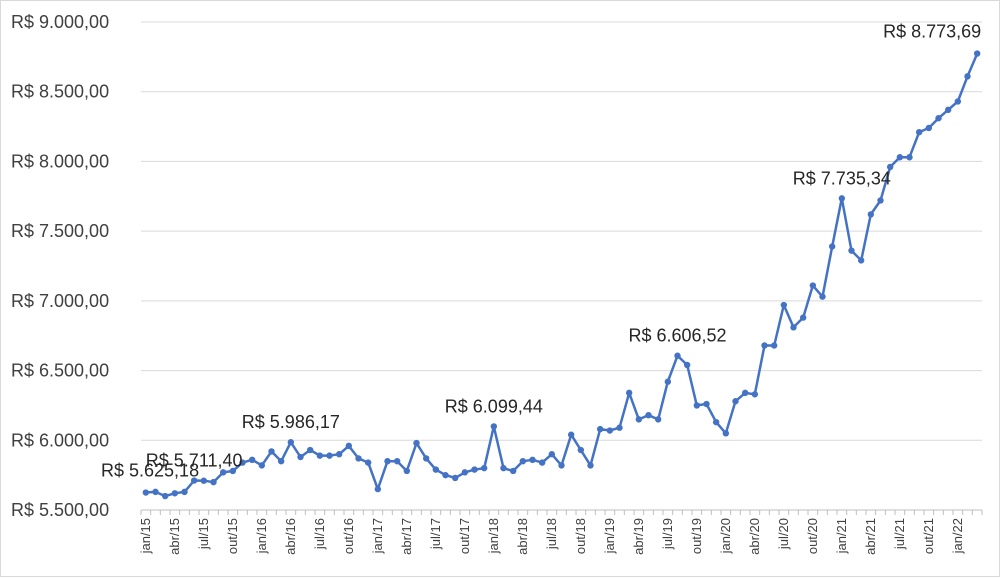 The width and height of the screenshot is (1000, 578). I want to click on x-tick-label: out/18, so click(580, 536).